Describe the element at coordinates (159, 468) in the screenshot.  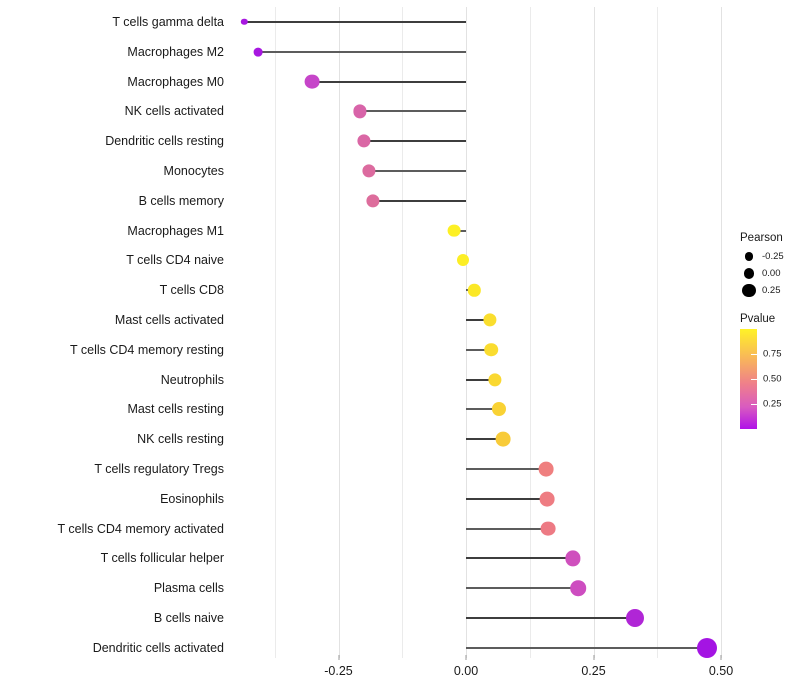
I see `y-axis-tick-label: T cells regulatory Tregs` at that location.